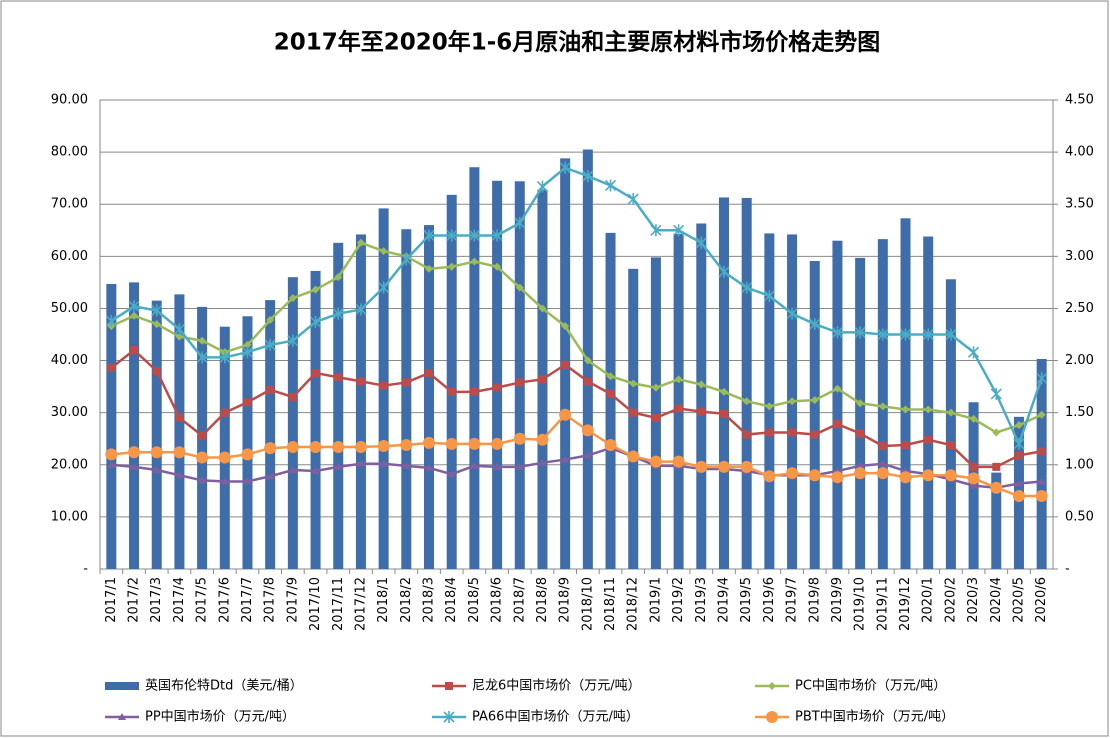  Describe the element at coordinates (69, 152) in the screenshot. I see `y-tick-label: 80.00` at that location.